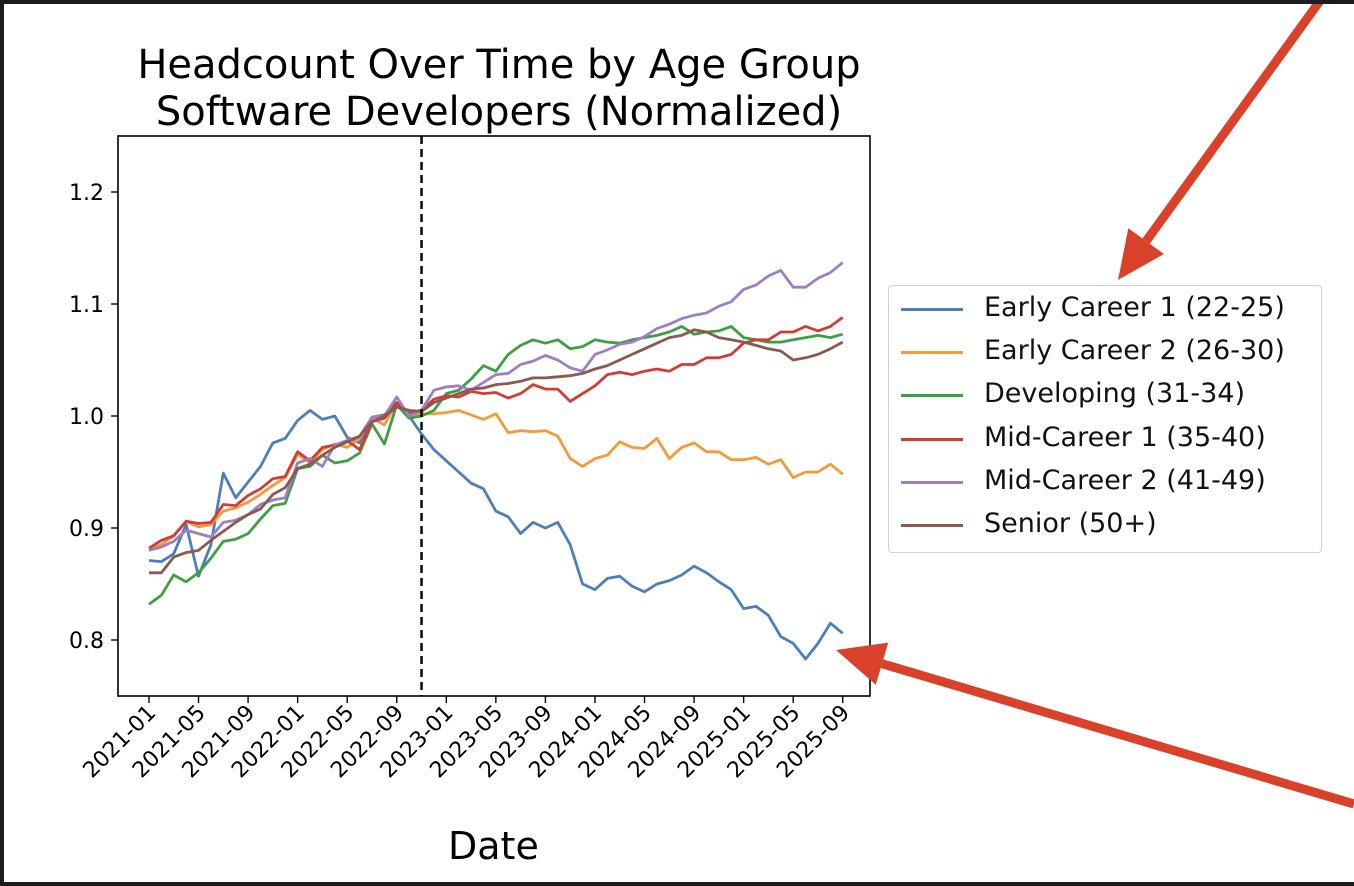 This screenshot has height=886, width=1354. Describe the element at coordinates (493, 846) in the screenshot. I see `x-axis-label: Date` at that location.